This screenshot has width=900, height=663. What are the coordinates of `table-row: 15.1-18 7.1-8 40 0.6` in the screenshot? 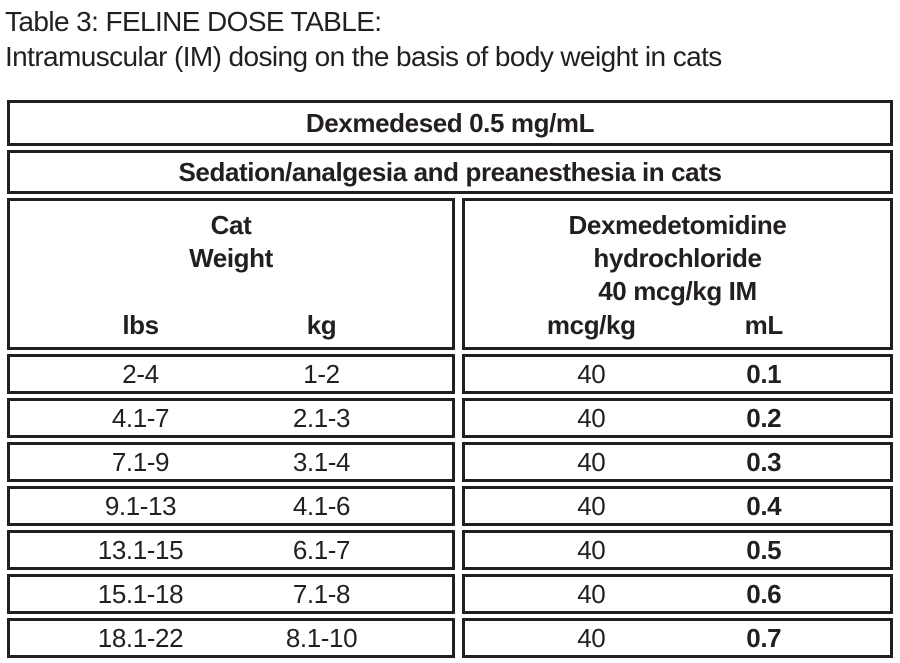 It's located at (450, 594).